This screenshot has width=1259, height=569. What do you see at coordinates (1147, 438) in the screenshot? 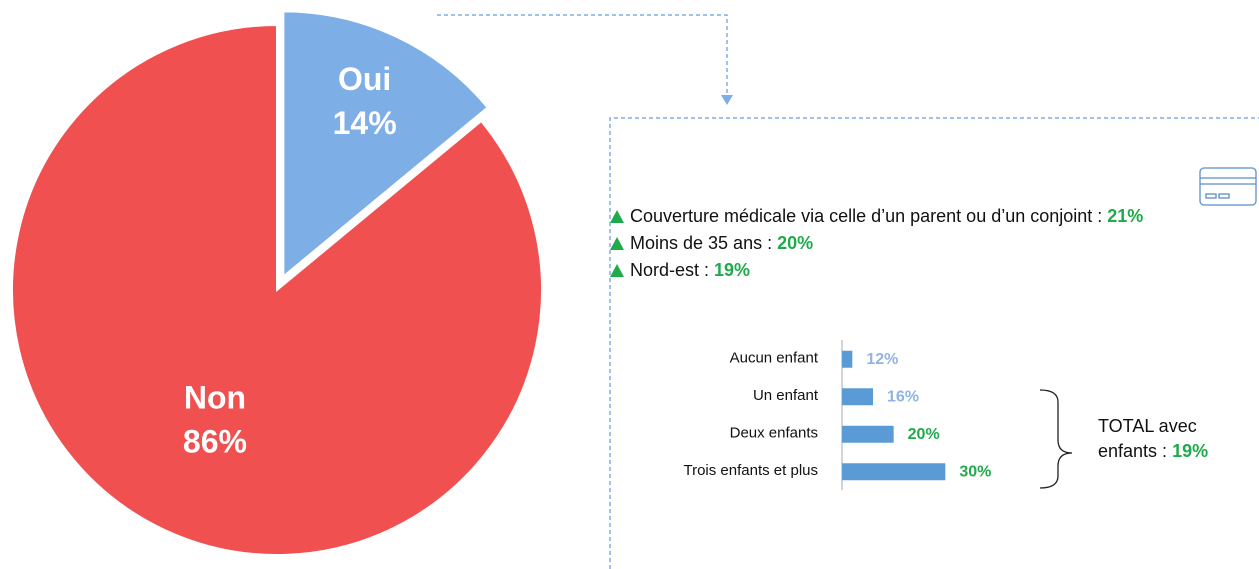
I see `total-text: TOTAL avec enfants :` at bounding box center [1147, 438].